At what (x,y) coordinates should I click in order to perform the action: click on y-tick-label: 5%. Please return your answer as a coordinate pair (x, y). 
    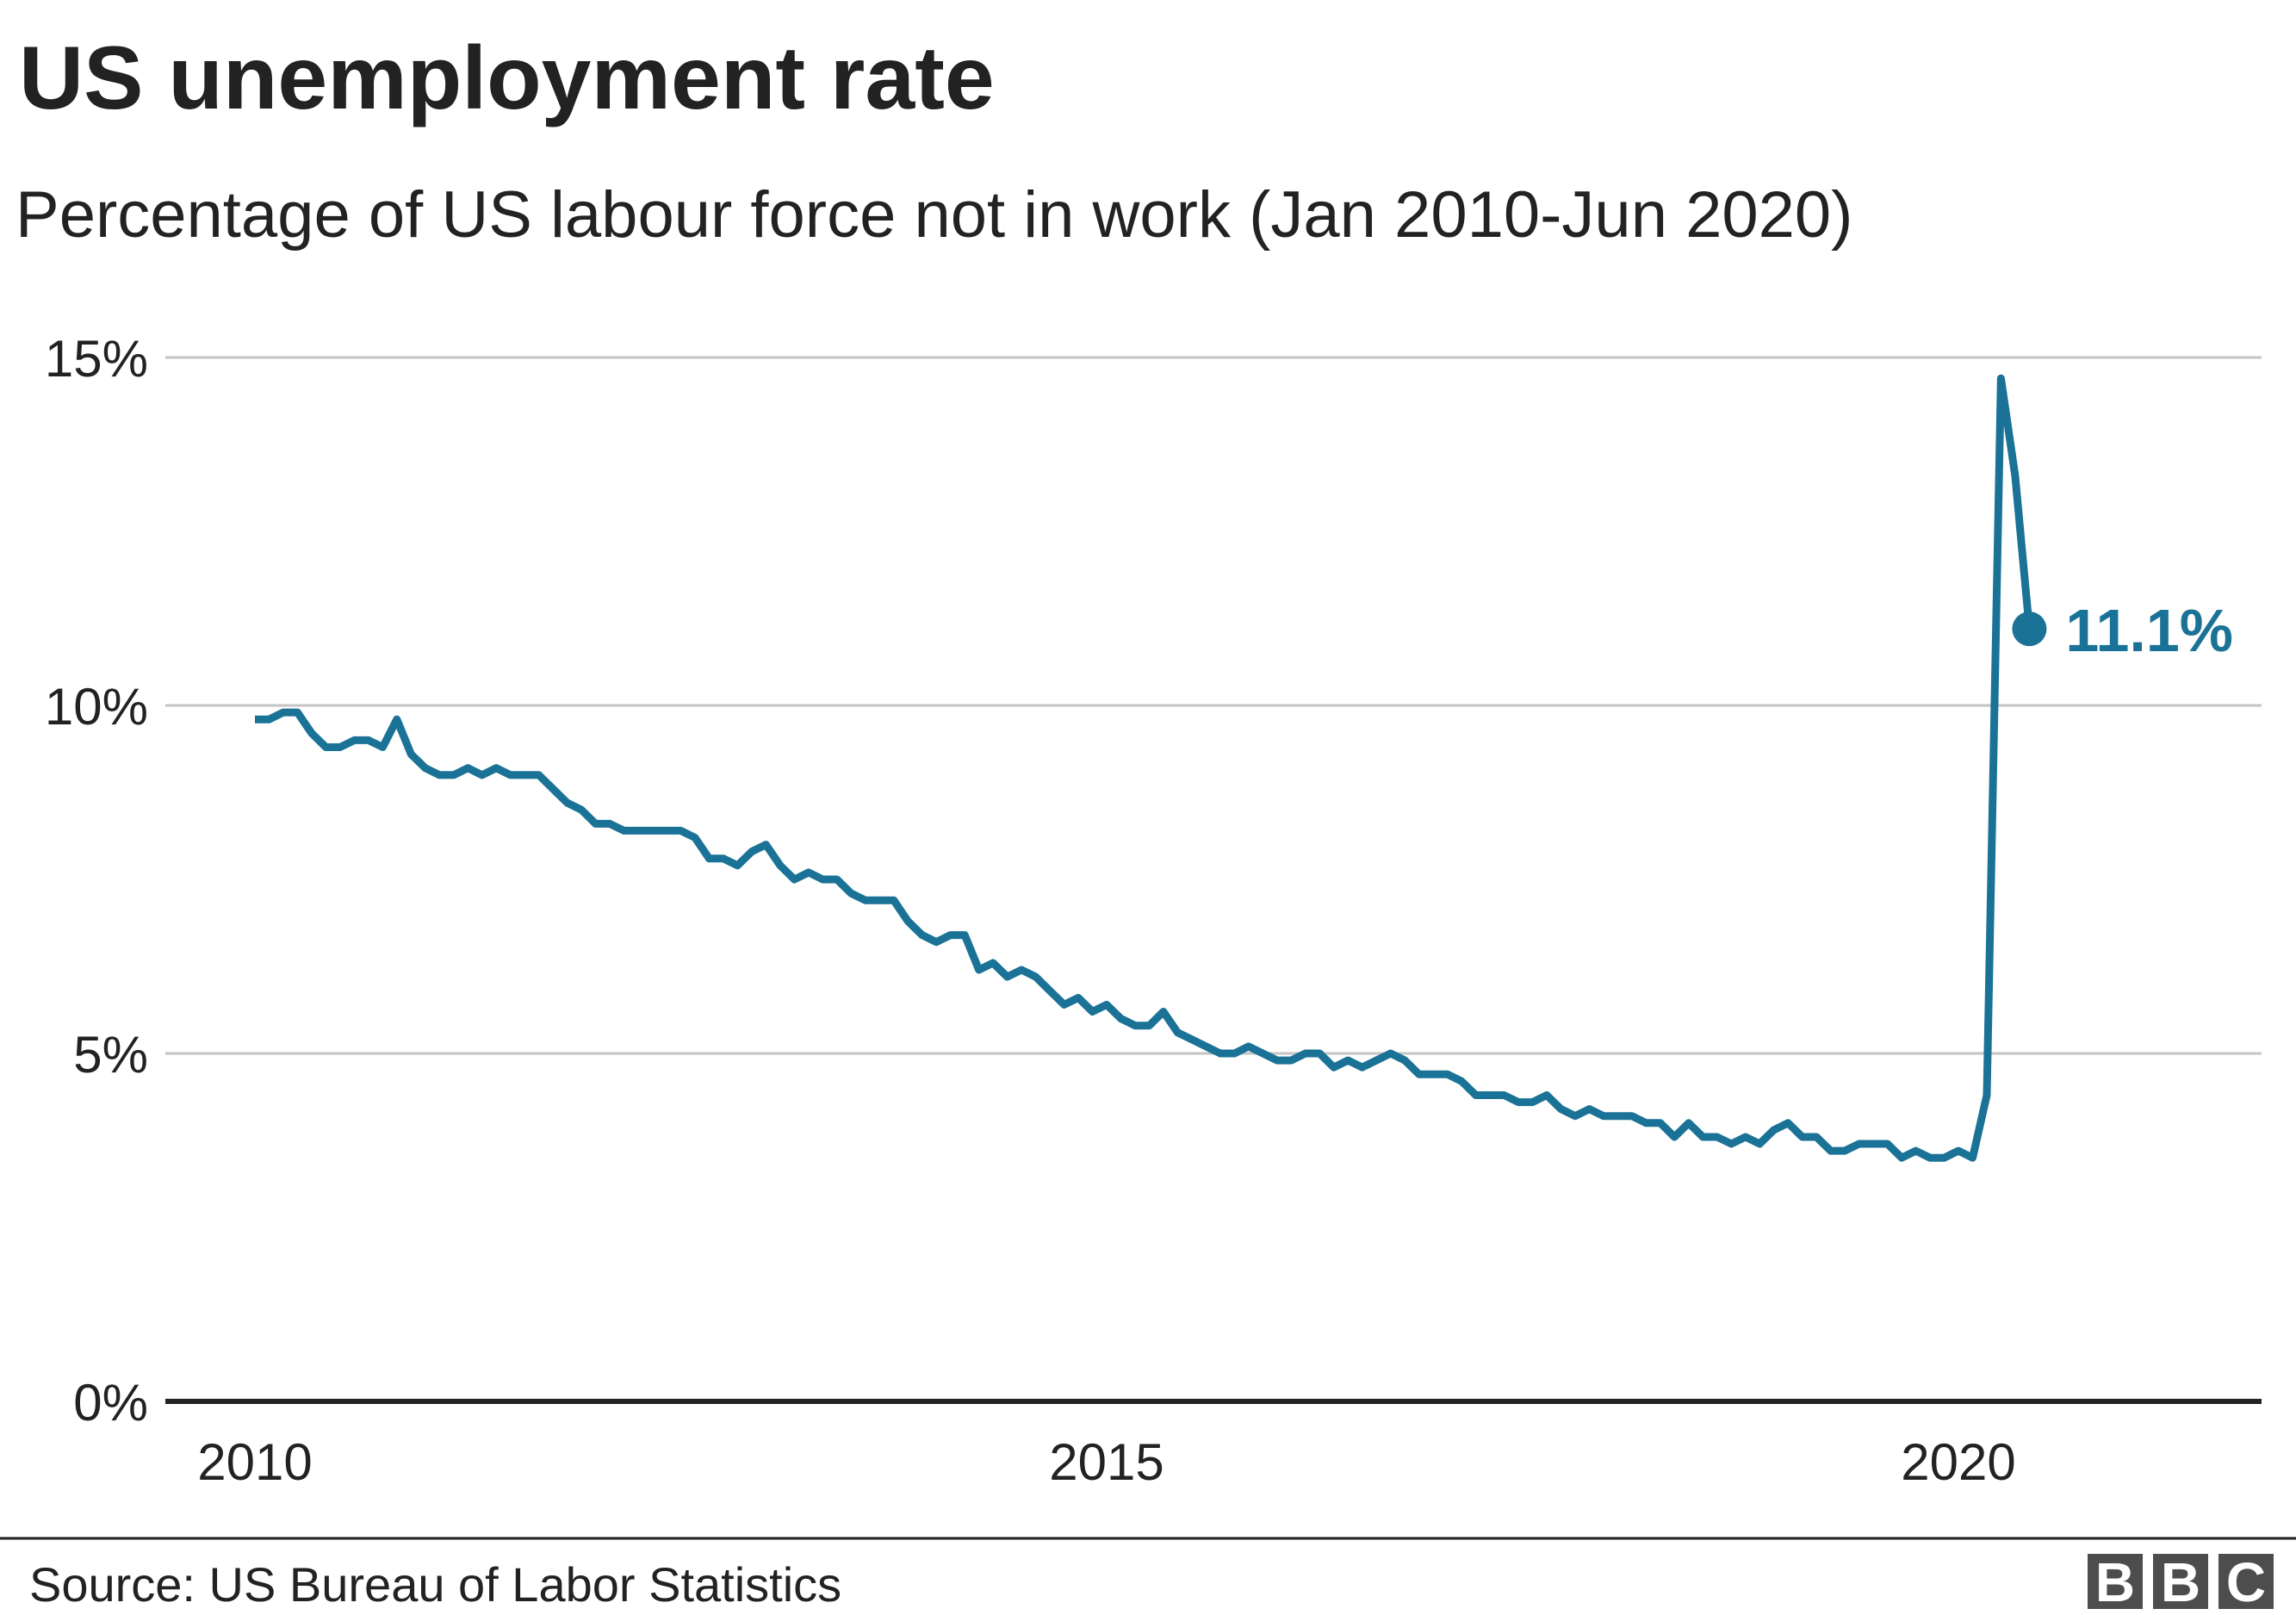
    Looking at the image, I should click on (110, 1055).